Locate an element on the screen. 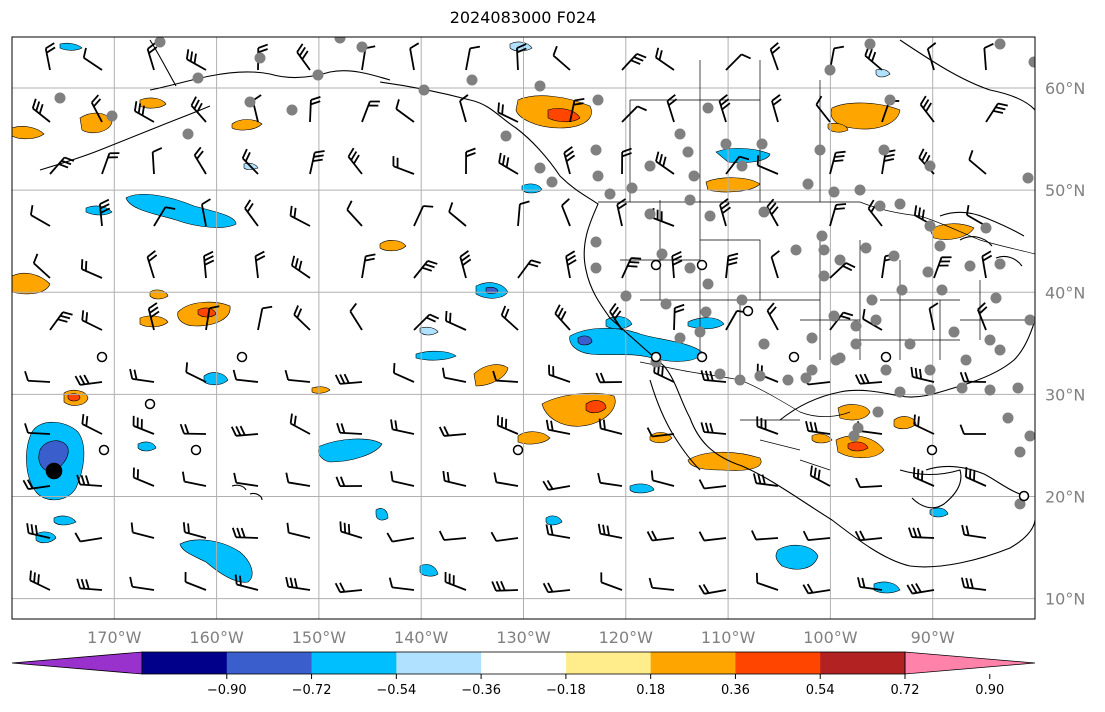  colorbar-tick-label: 0.18 is located at coordinates (650, 690).